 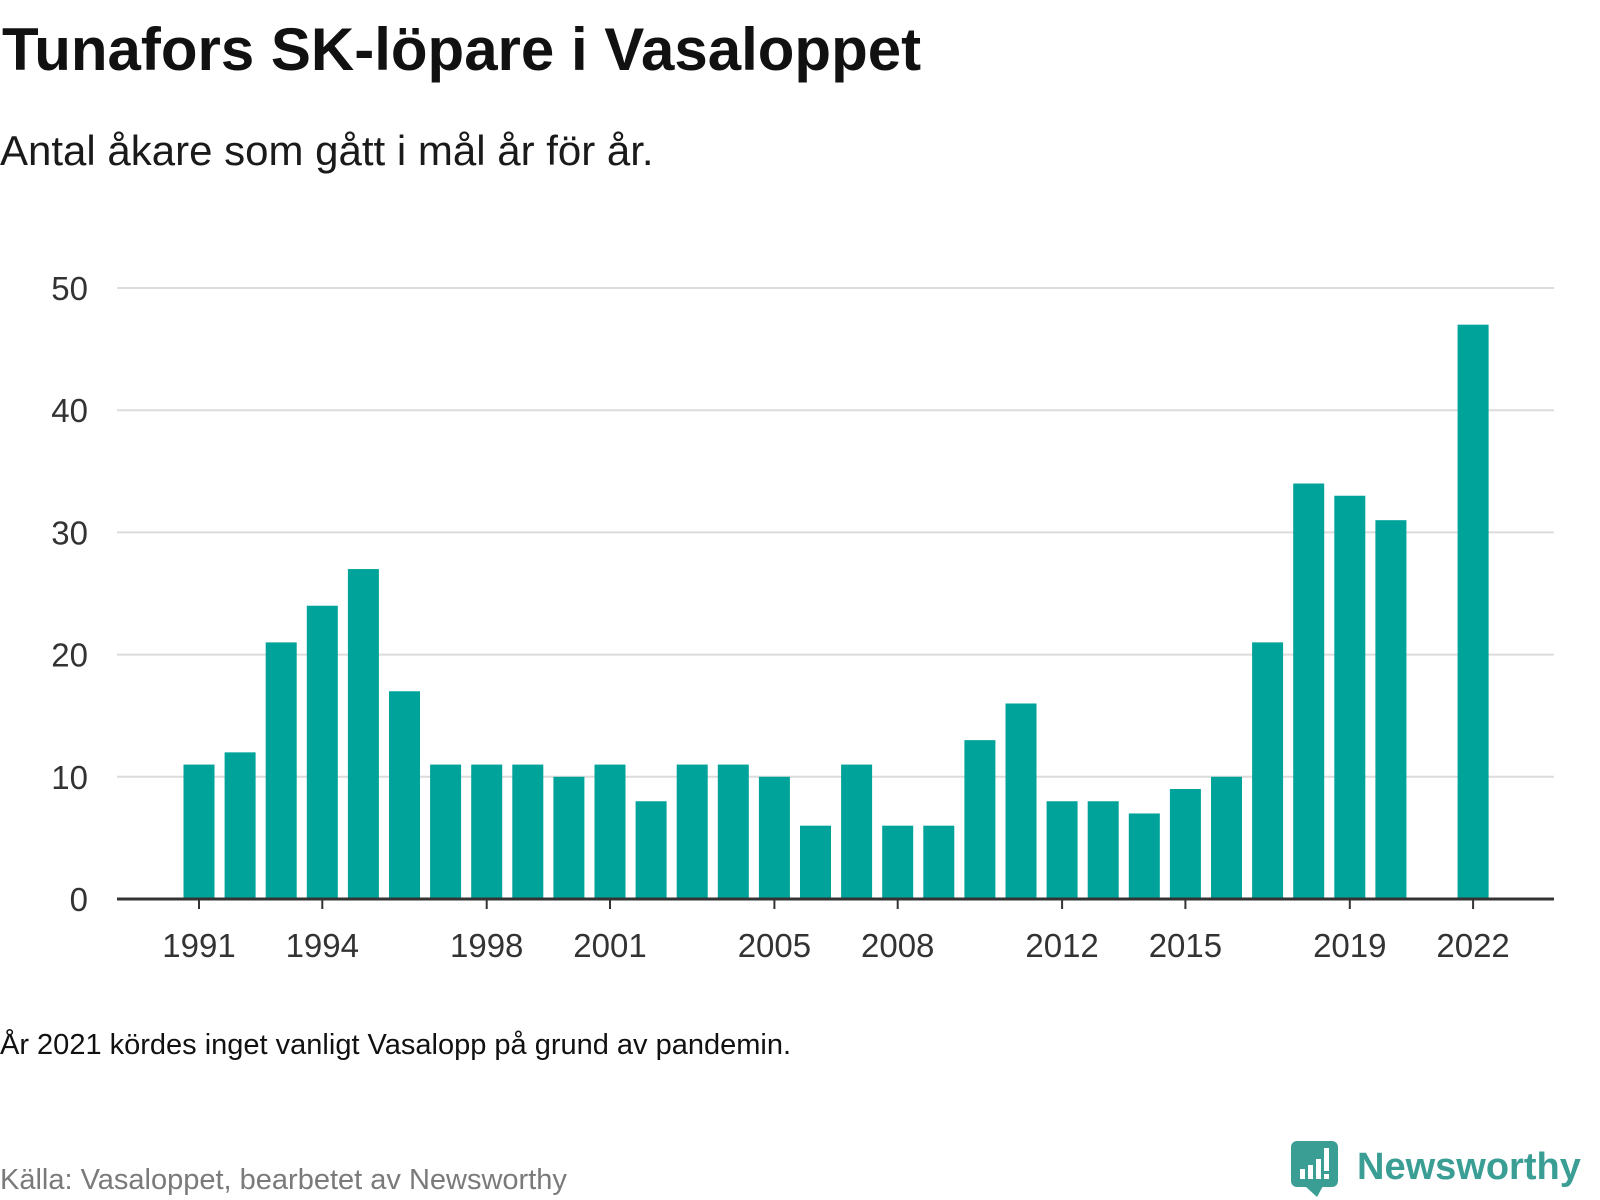 I want to click on newsworthy-logo: Newsworthy, so click(x=1436, y=1169).